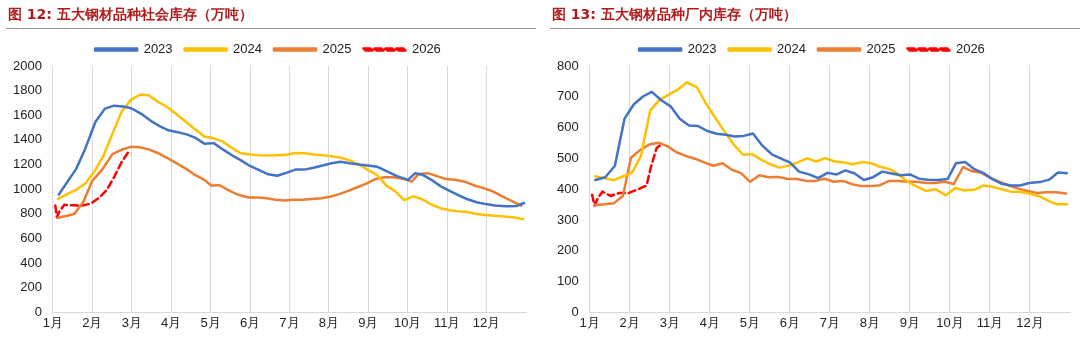 This screenshot has height=361, width=1088. I want to click on y-tick-label: 1000, so click(27, 188).